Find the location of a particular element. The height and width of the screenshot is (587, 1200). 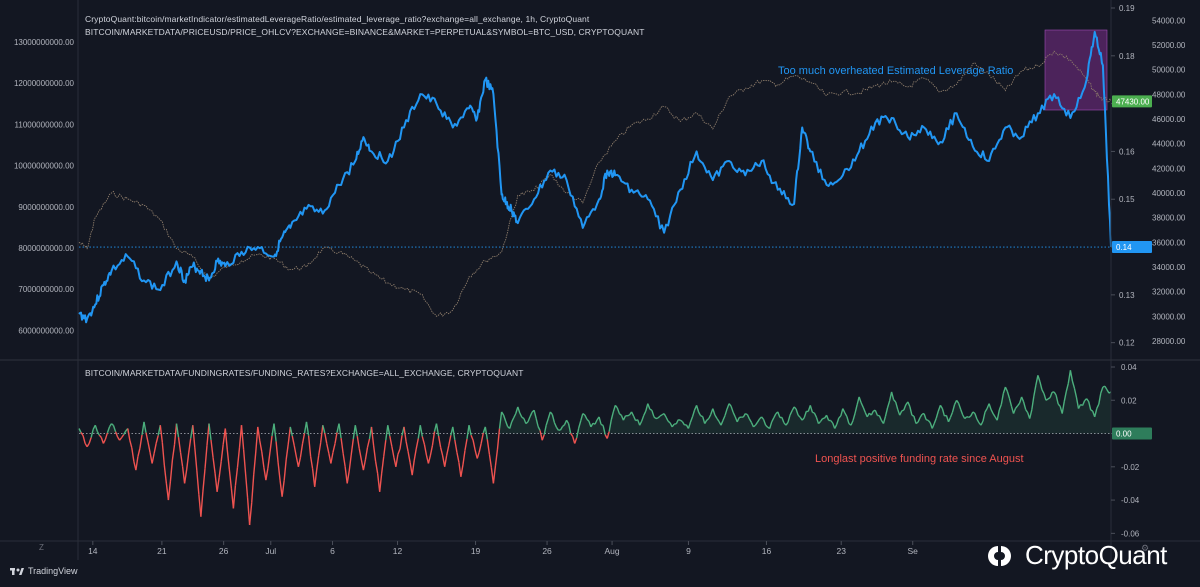

left-axis-tick-label: 7000000000.00 is located at coordinates (46, 289).